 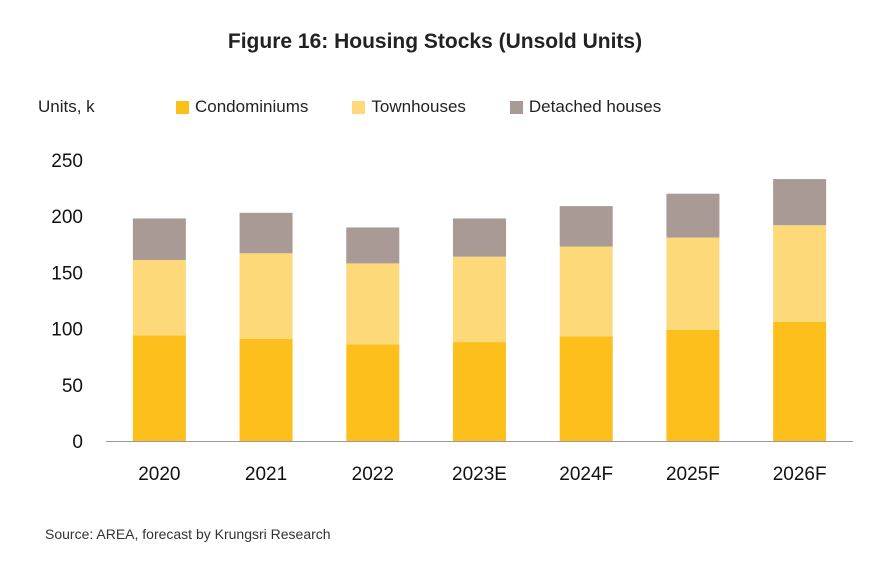 I want to click on bar-townhouses-2025f, so click(x=693, y=283).